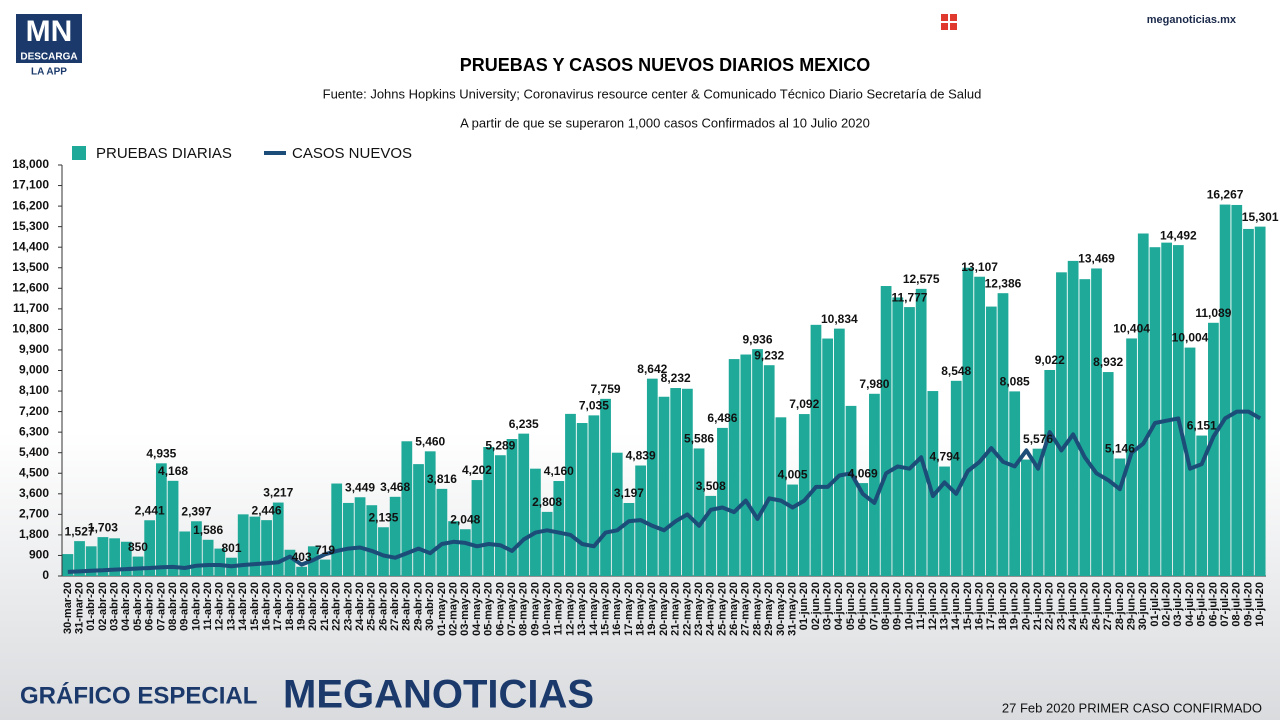  What do you see at coordinates (1167, 604) in the screenshot?
I see `x-tick-label: 02-jul-20` at bounding box center [1167, 604].